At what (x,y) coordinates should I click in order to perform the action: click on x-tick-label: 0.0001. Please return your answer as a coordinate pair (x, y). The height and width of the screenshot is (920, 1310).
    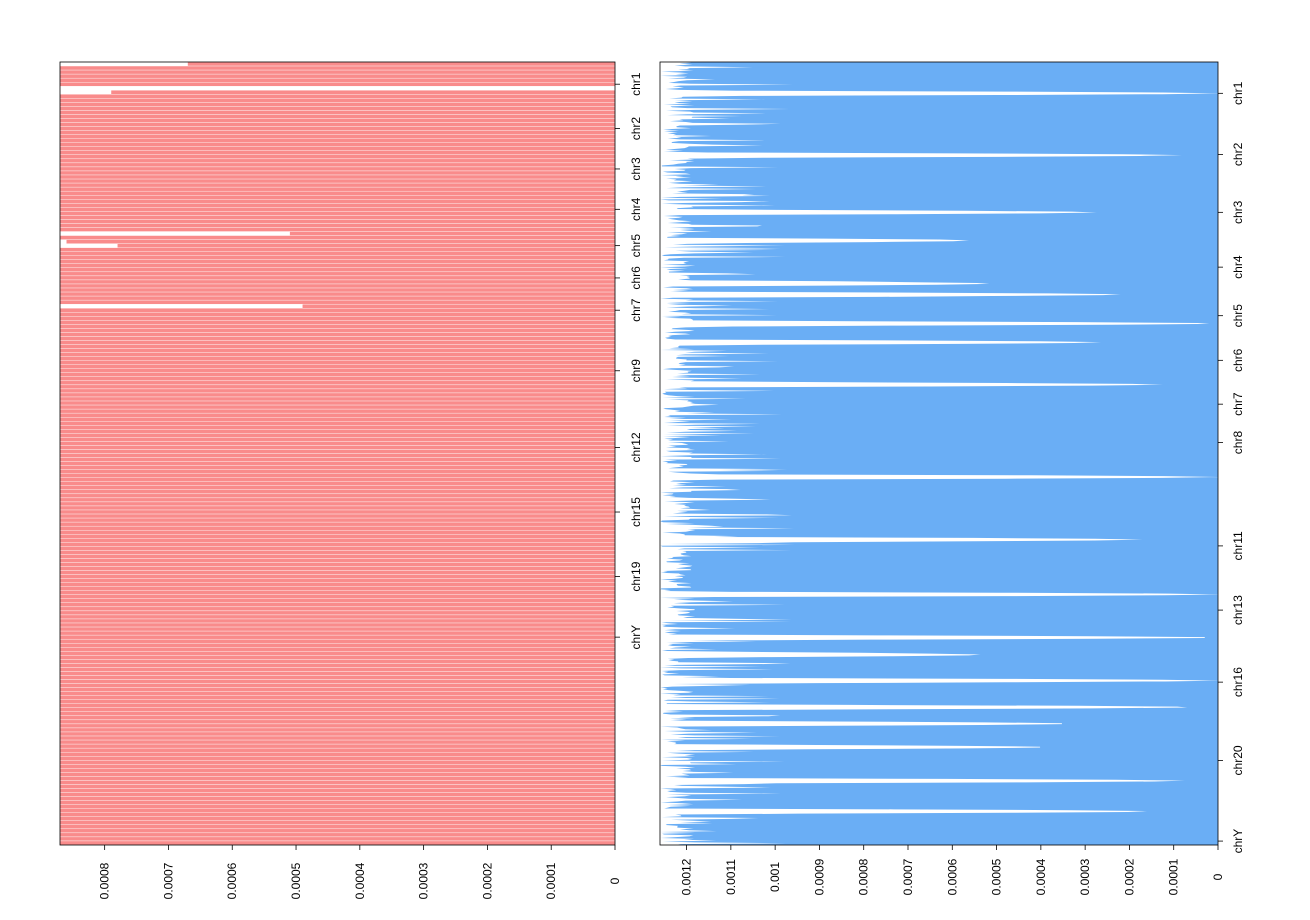
    Looking at the image, I should click on (551, 880).